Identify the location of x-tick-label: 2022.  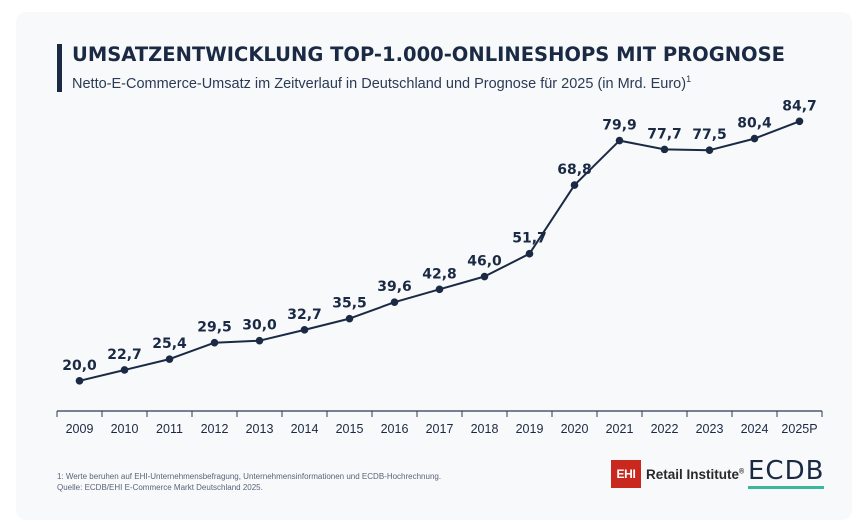
(665, 429).